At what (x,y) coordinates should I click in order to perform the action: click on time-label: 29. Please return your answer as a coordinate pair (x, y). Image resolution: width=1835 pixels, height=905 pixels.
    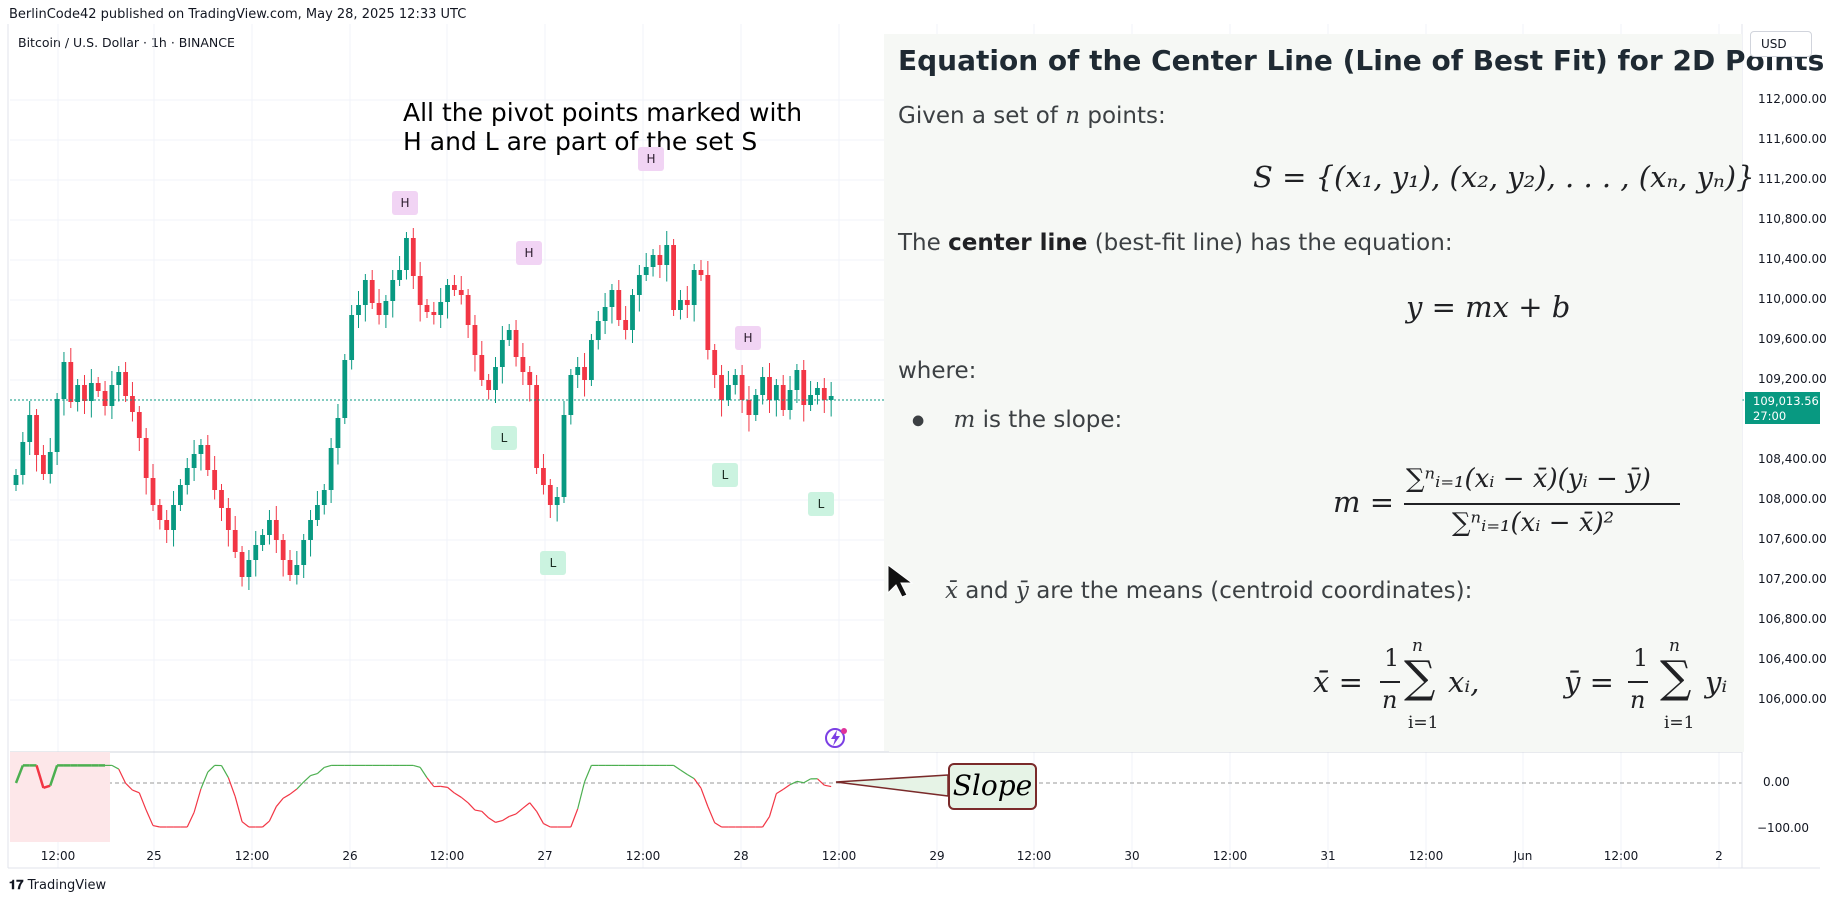
    Looking at the image, I should click on (937, 856).